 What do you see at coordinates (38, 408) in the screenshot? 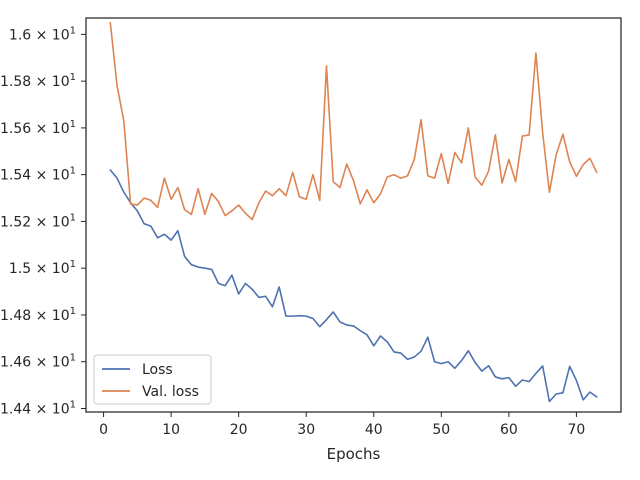
I see `y-tick-label: 1.44 × 10¹` at bounding box center [38, 408].